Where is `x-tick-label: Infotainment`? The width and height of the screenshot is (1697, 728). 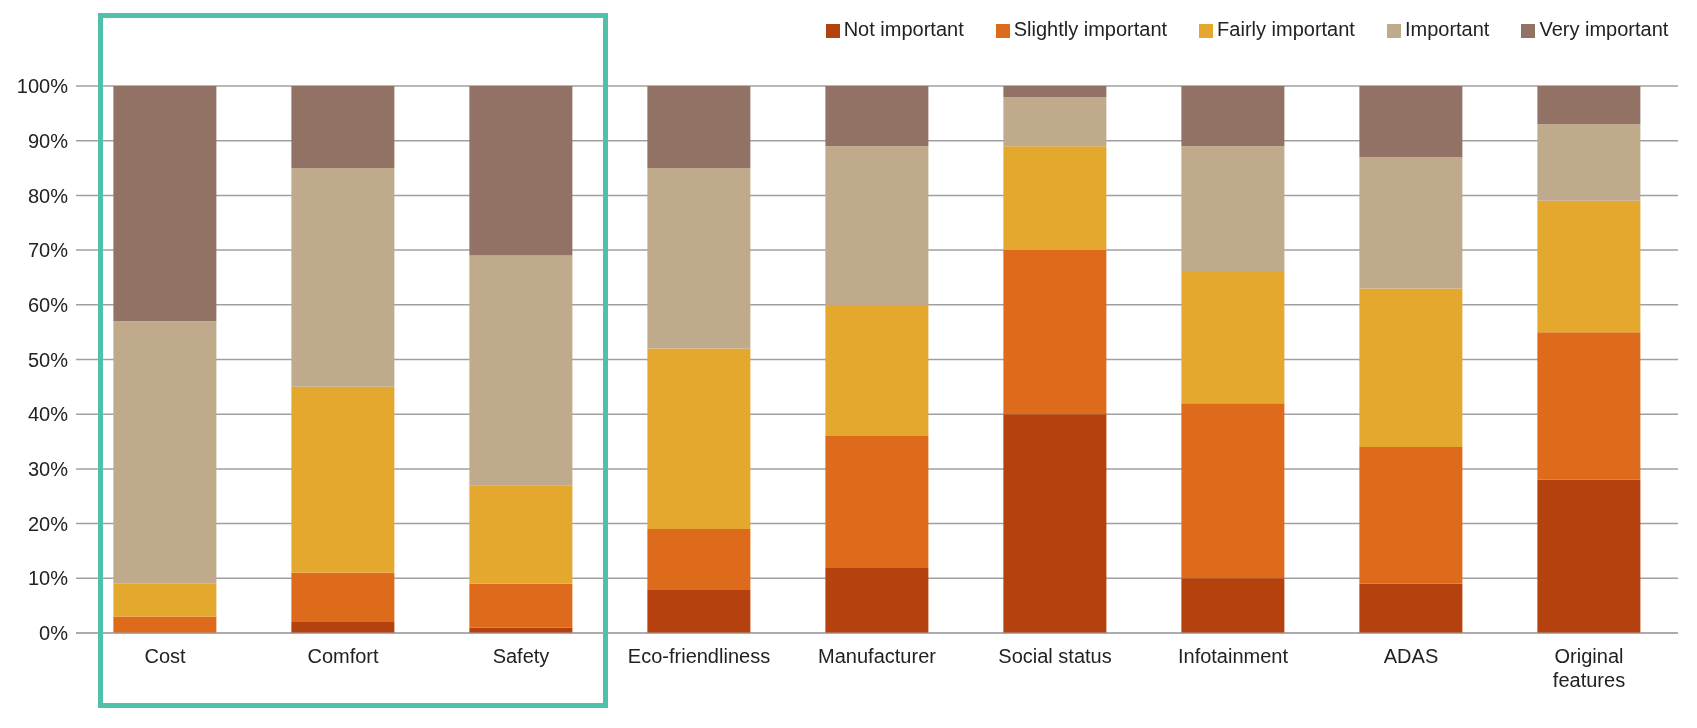
x-tick-label: Infotainment is located at coordinates (1233, 656).